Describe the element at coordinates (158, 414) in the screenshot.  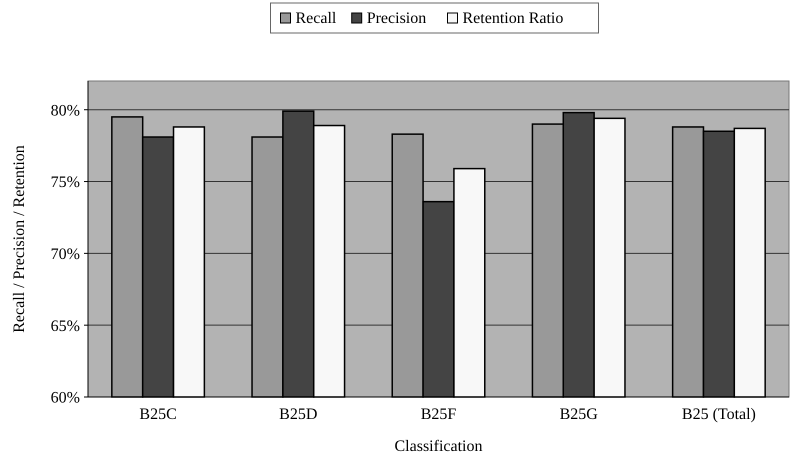
I see `x-tick-label: B25C` at that location.